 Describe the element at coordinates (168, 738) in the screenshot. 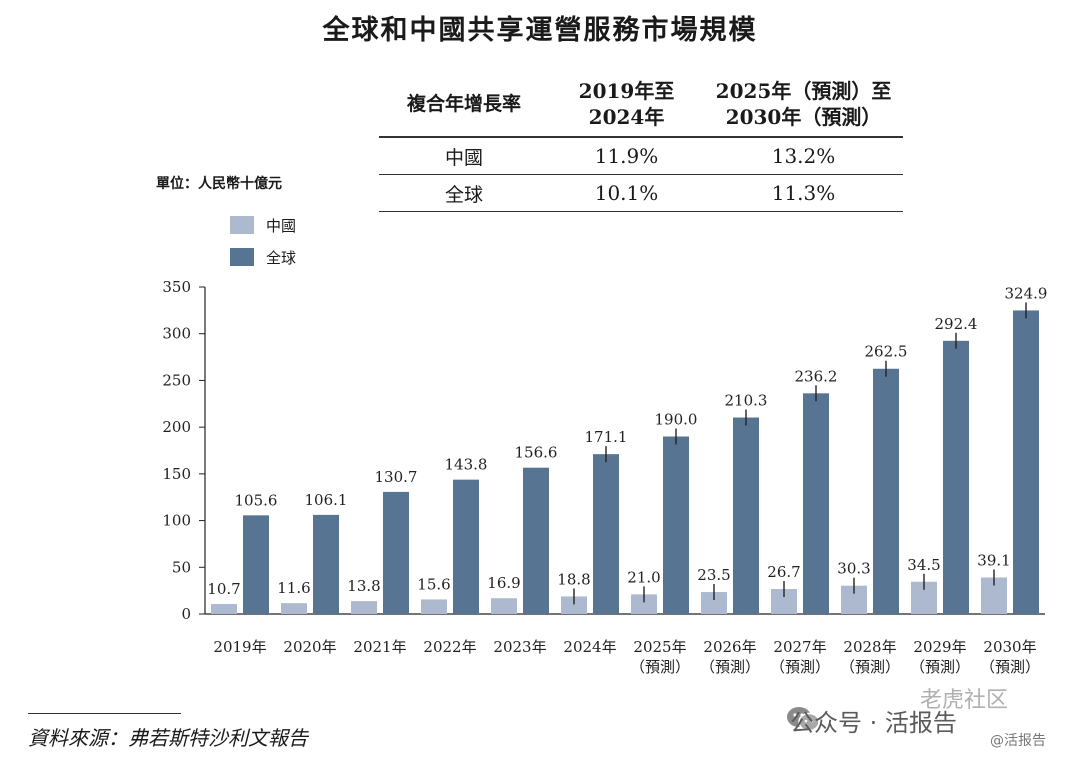

I see `source-note: 資料來源：弗若斯特沙利文報告` at that location.